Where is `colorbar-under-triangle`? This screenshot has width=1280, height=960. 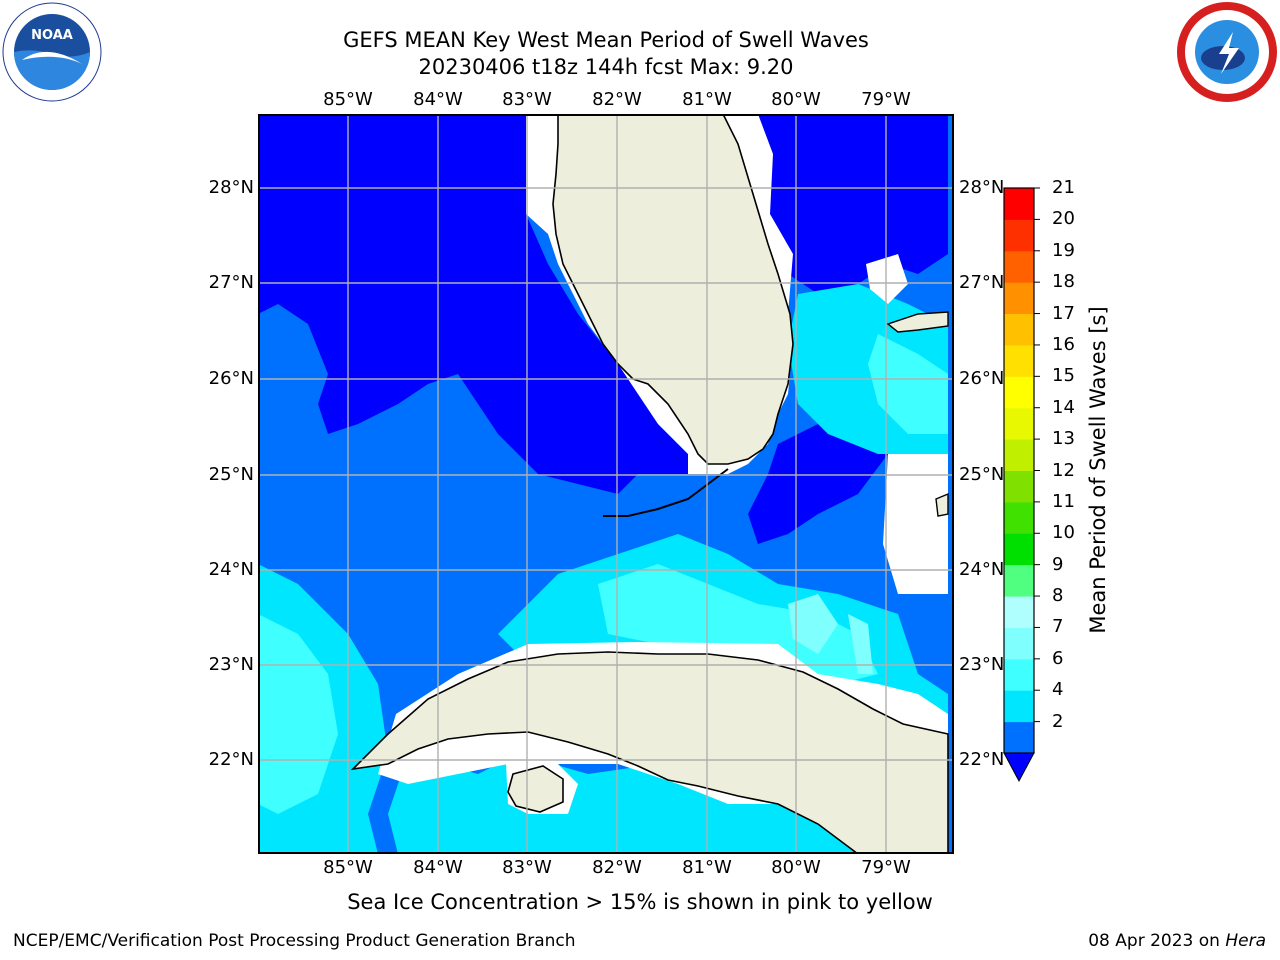 colorbar-under-triangle is located at coordinates (1019, 767).